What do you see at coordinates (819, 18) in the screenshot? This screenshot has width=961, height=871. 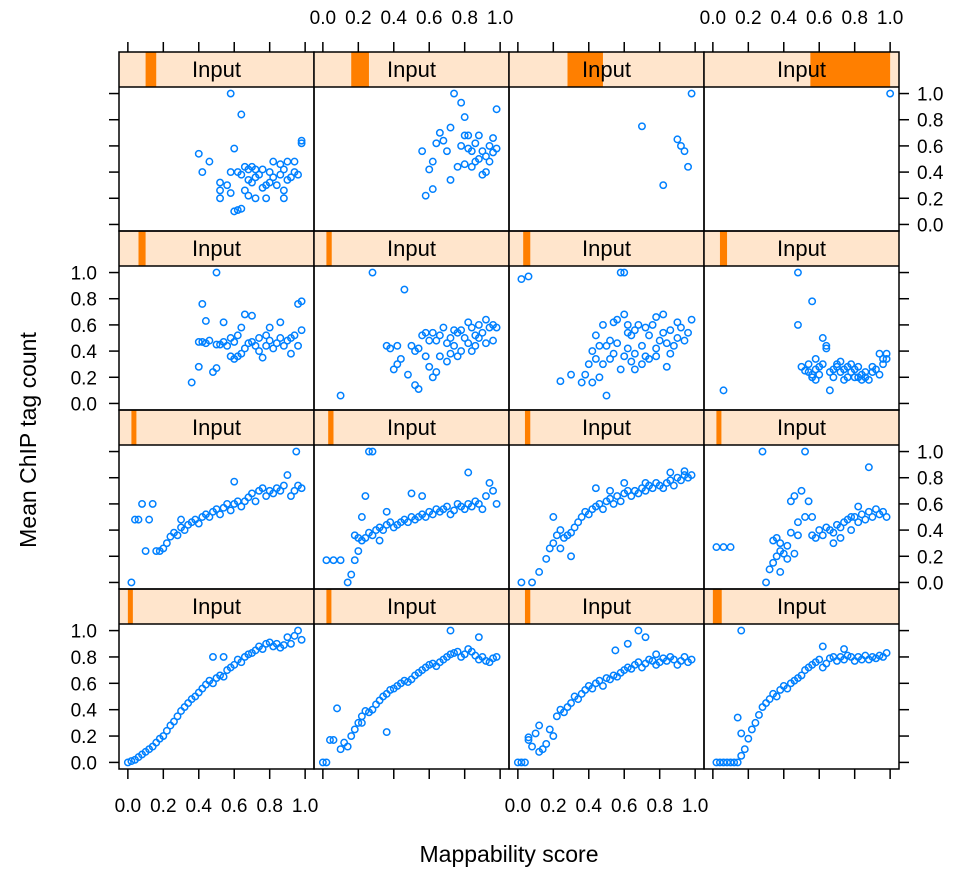 I see `x-tick-label: 0.6` at bounding box center [819, 18].